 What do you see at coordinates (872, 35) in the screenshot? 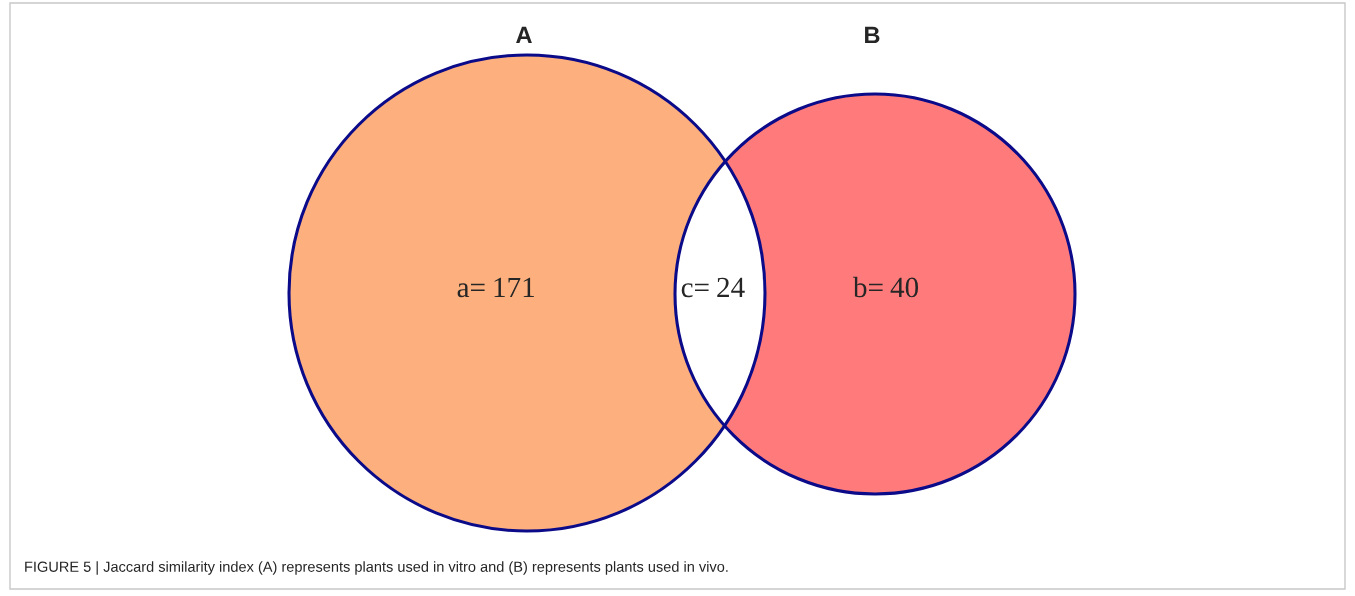
I see `text: B` at bounding box center [872, 35].